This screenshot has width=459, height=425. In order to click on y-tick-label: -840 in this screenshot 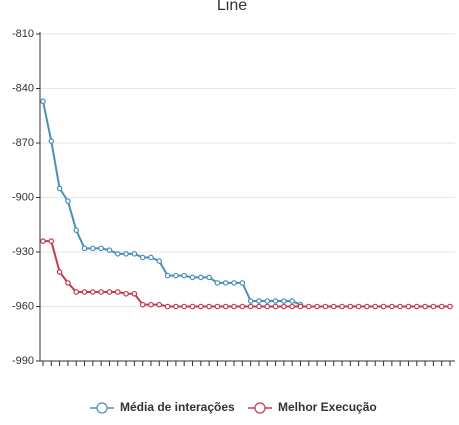, I will do `click(23, 88)`.